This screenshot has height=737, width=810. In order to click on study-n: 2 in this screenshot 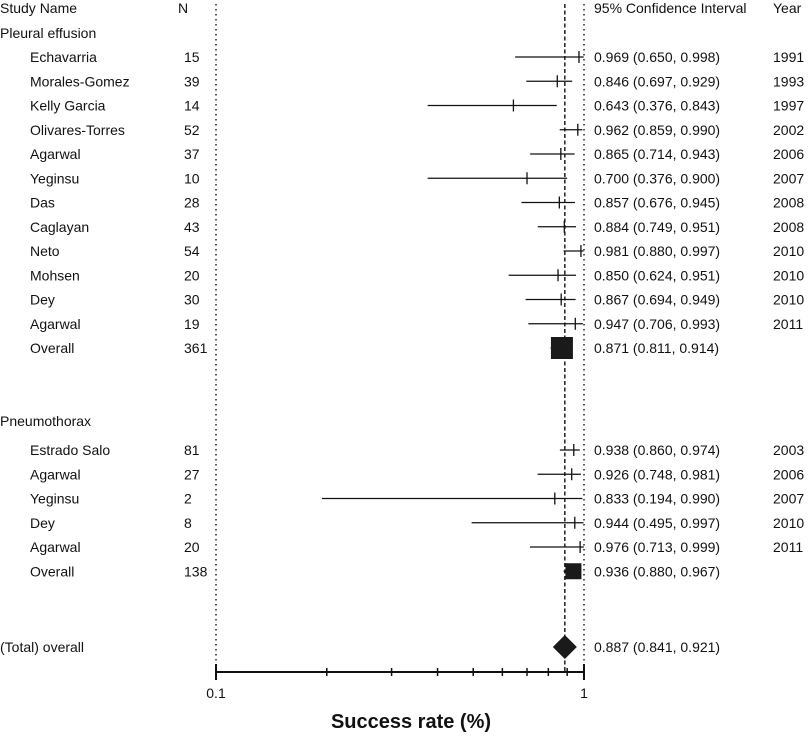, I will do `click(188, 499)`.